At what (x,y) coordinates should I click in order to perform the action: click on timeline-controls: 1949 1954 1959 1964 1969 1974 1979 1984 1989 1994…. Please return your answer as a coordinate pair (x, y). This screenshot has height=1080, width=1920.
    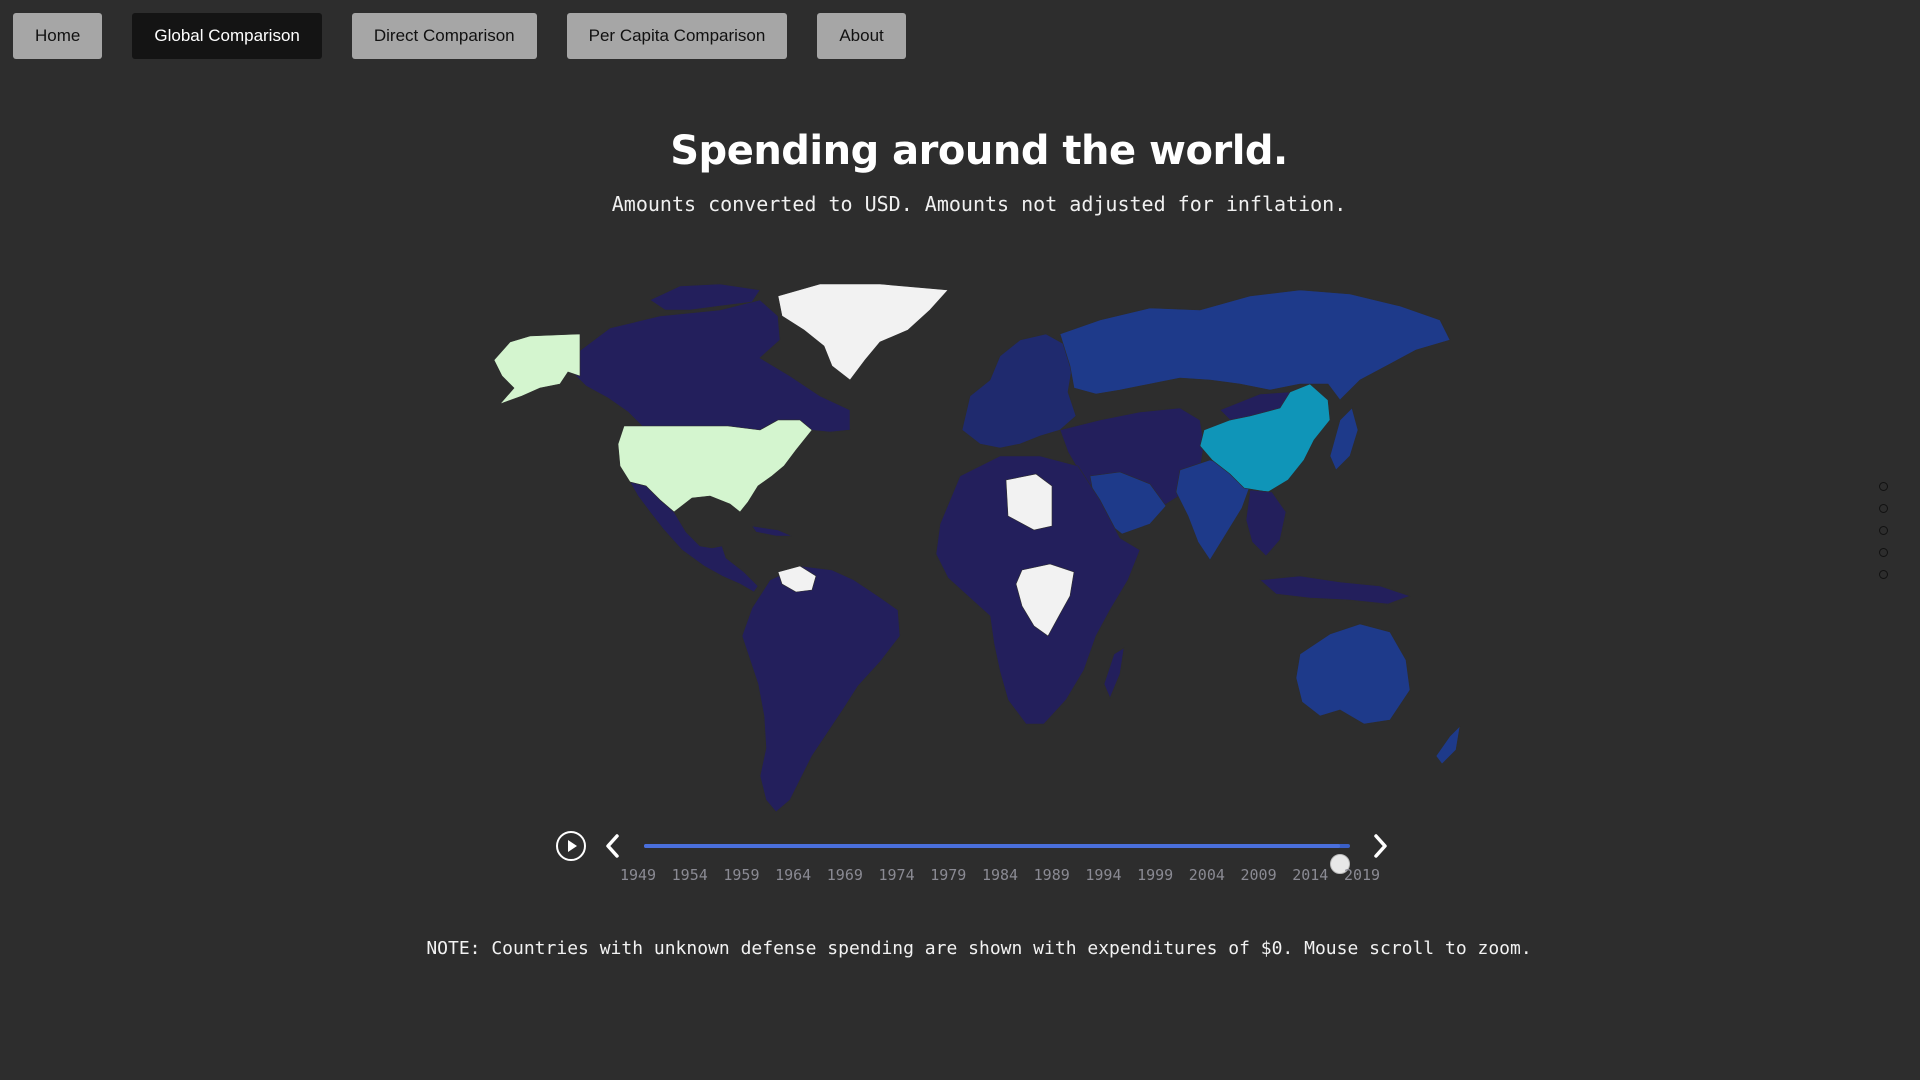
    Looking at the image, I should click on (975, 861).